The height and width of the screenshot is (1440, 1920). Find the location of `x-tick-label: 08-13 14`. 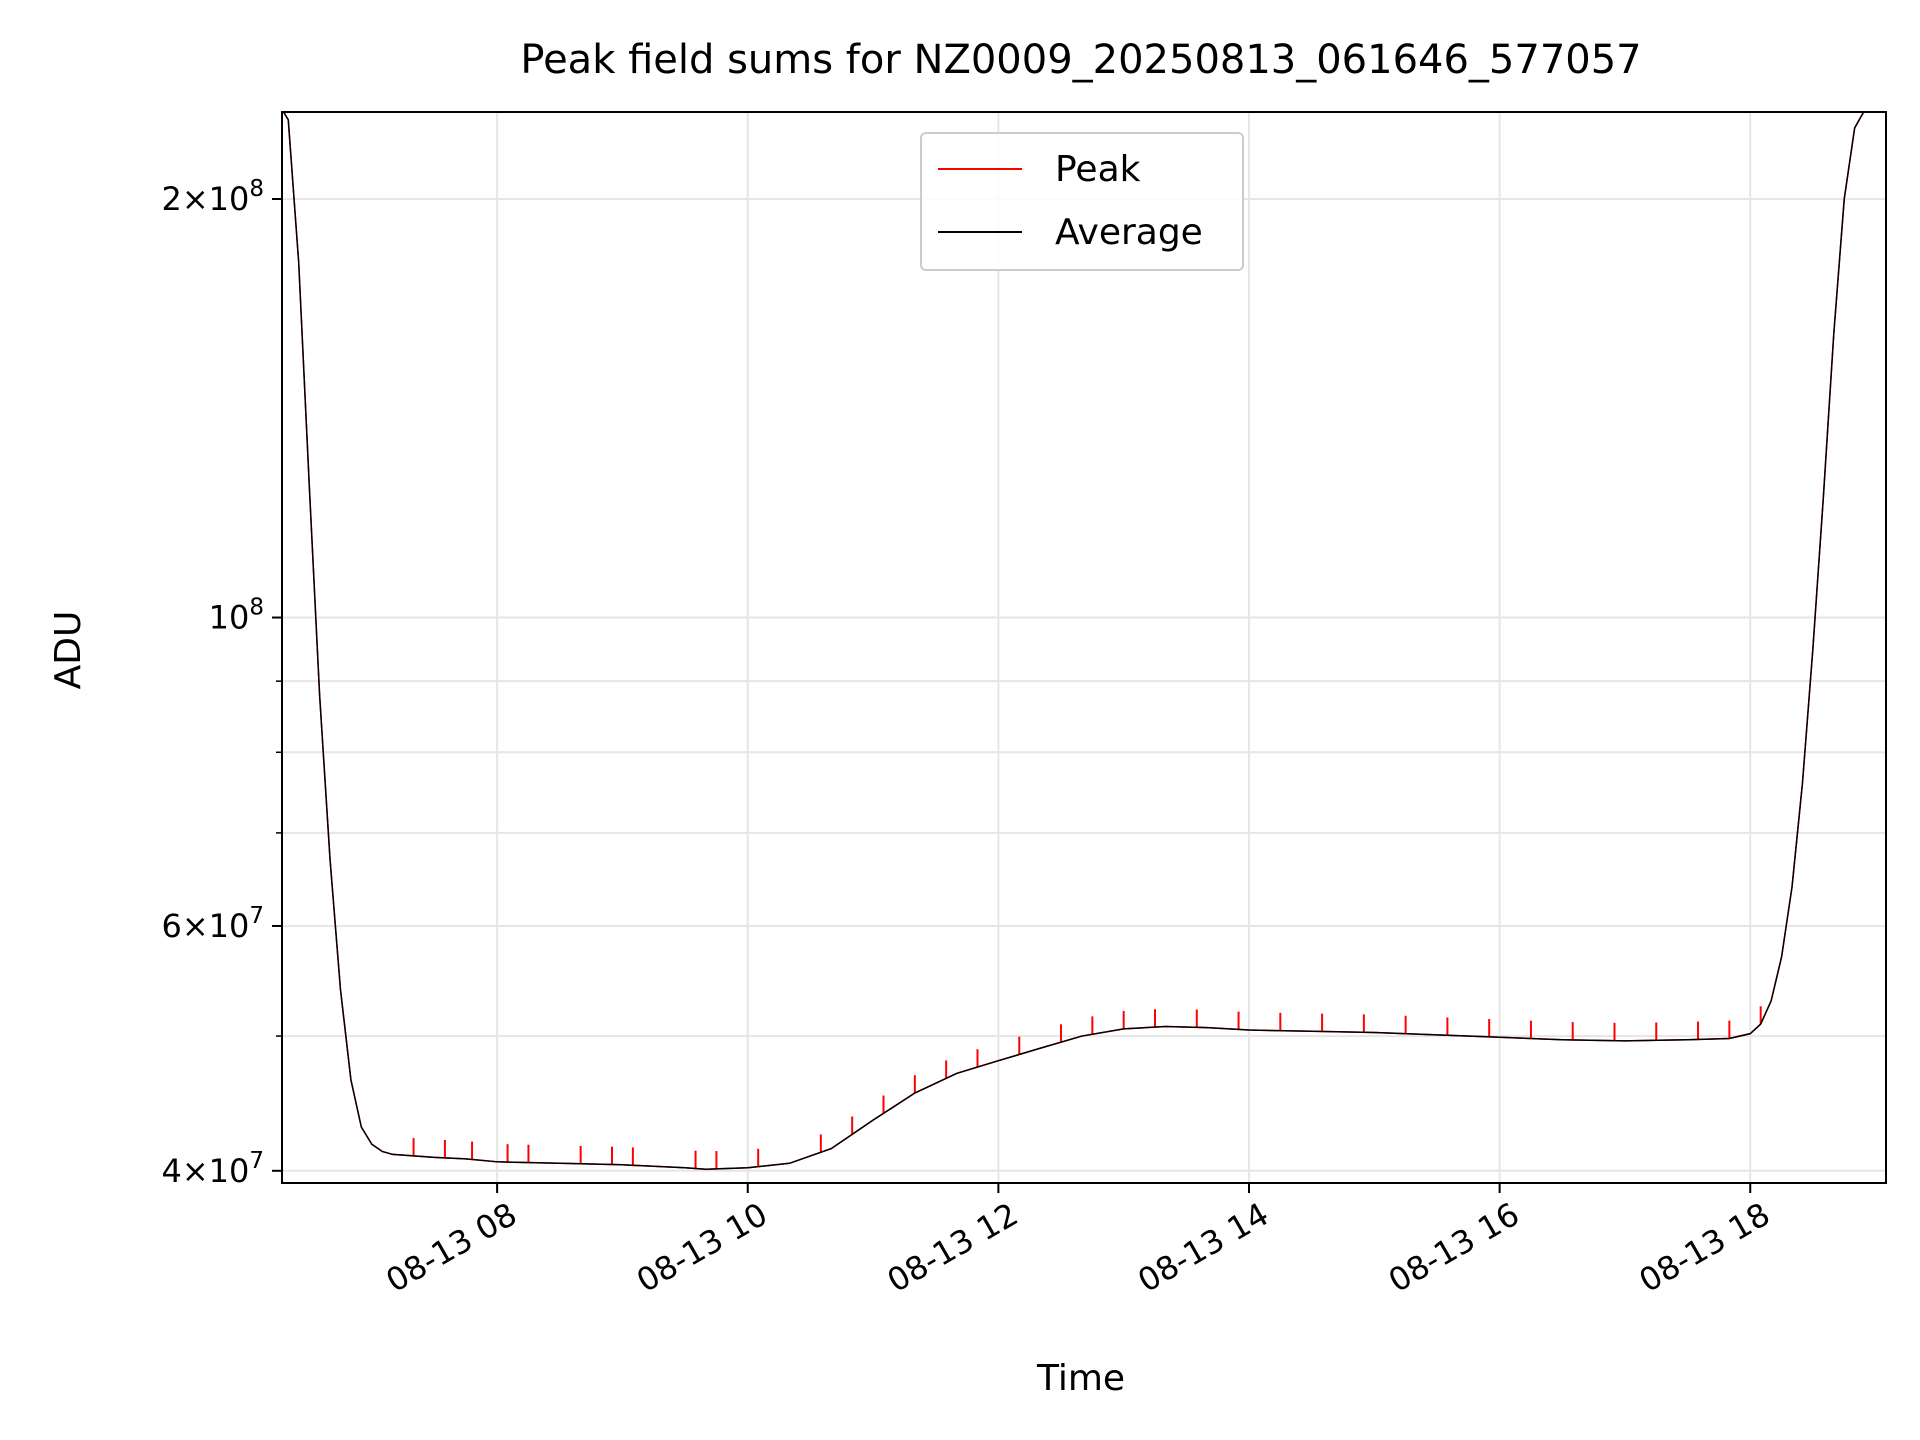

x-tick-label: 08-13 14 is located at coordinates (1203, 1247).